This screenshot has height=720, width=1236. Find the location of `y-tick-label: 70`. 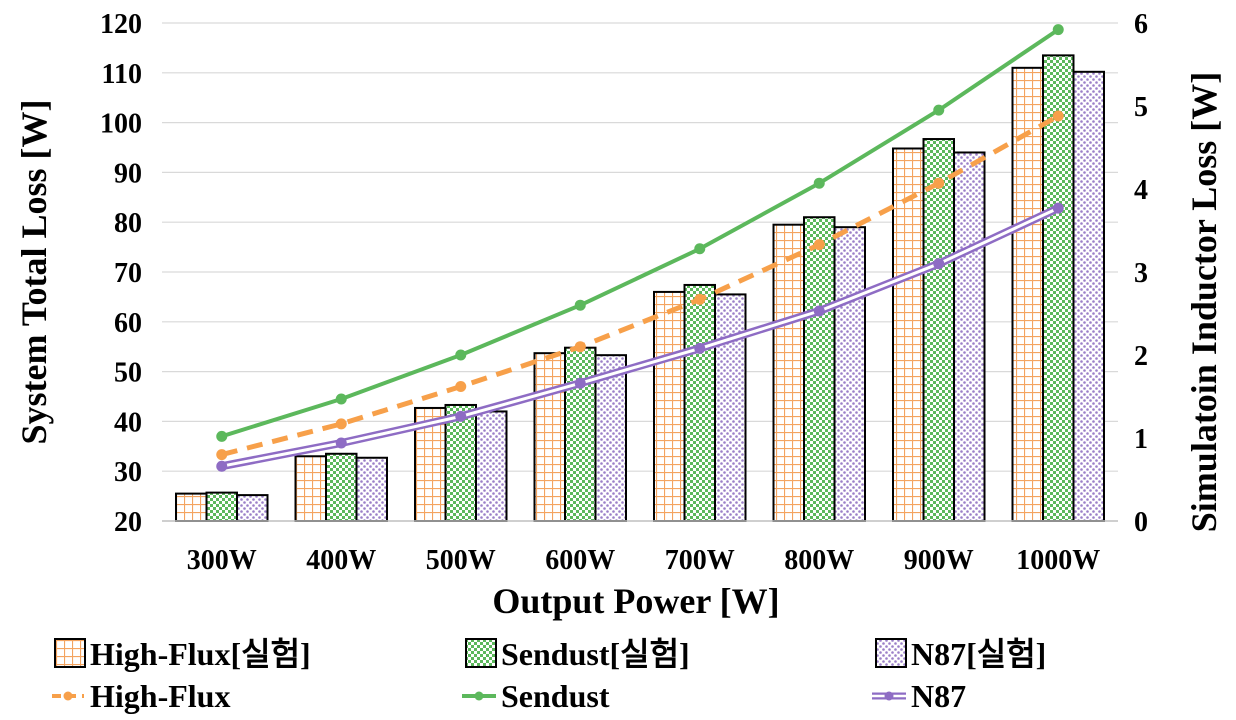

y-tick-label: 70 is located at coordinates (128, 273).